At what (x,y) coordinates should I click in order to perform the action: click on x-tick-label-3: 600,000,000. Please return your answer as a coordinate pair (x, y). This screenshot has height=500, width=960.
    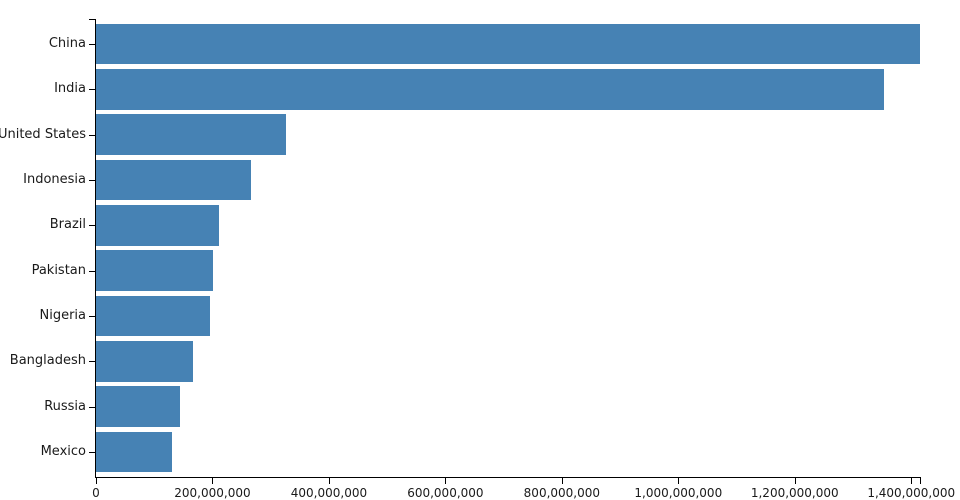
    Looking at the image, I should click on (445, 493).